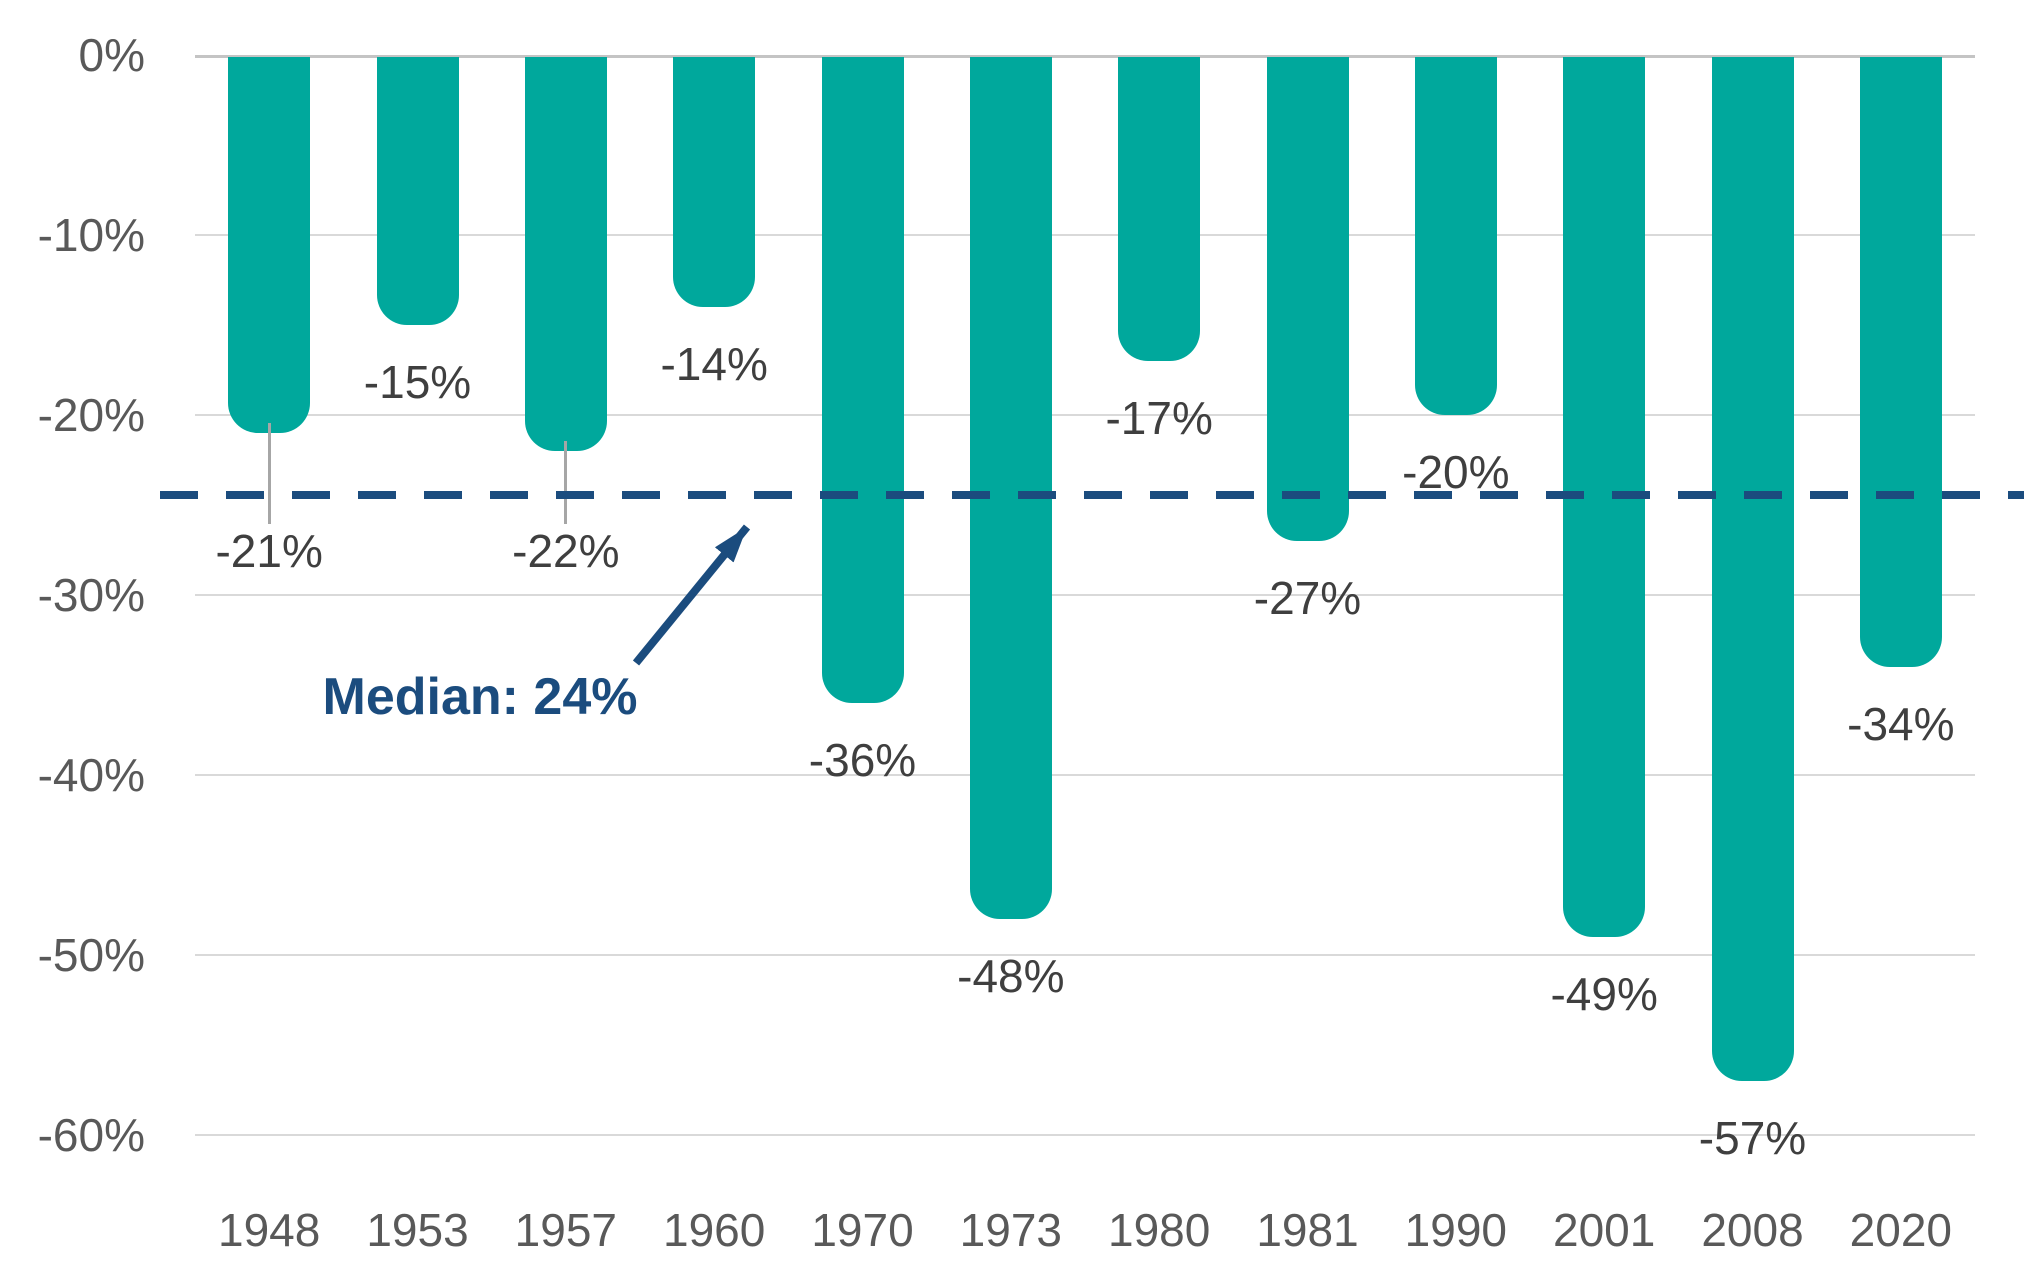 The image size is (2024, 1266). I want to click on bar-1953, so click(417, 191).